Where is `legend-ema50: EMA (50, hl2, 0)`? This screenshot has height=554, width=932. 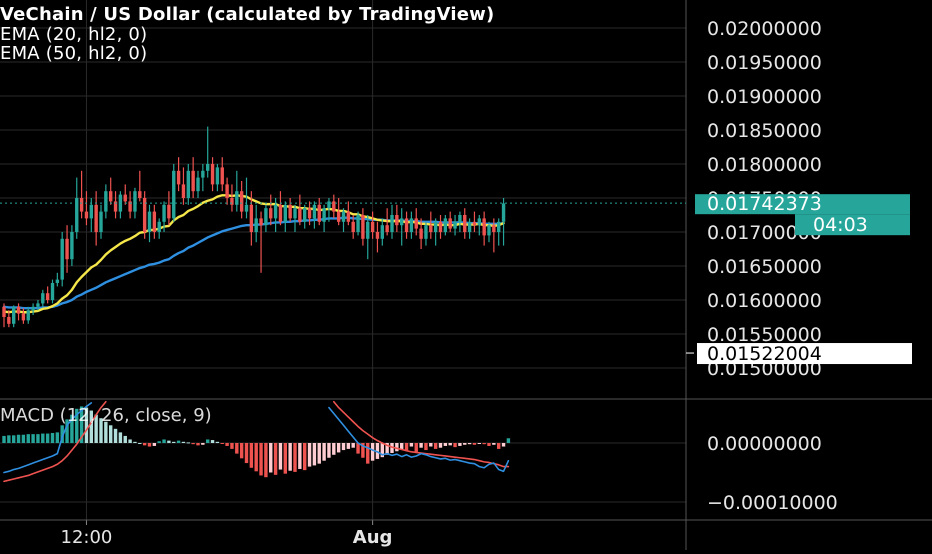
legend-ema50: EMA (50, hl2, 0) is located at coordinates (74, 53).